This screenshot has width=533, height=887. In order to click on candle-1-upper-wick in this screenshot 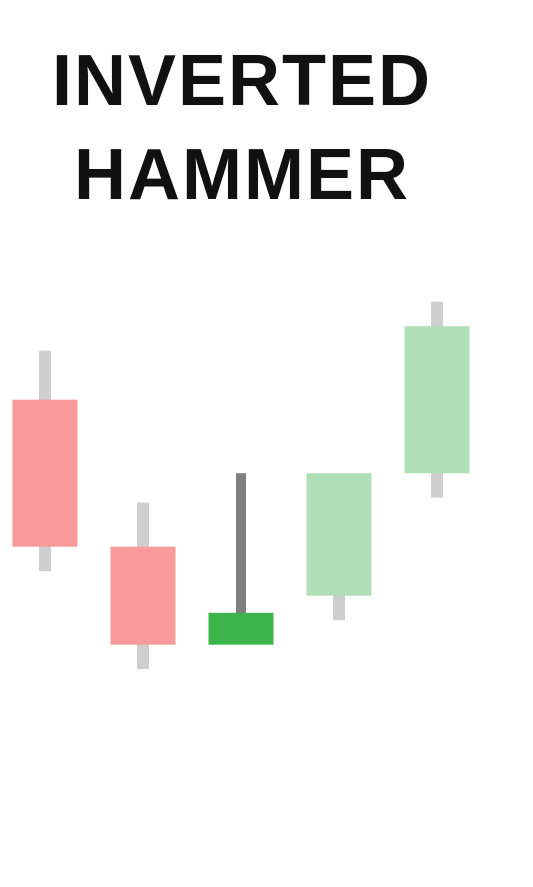, I will do `click(45, 376)`.